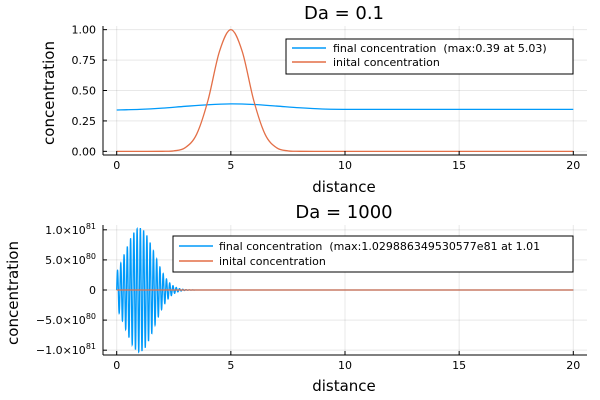 The width and height of the screenshot is (600, 400). Describe the element at coordinates (84, 151) in the screenshot. I see `y-tick-label: 0.00` at that location.